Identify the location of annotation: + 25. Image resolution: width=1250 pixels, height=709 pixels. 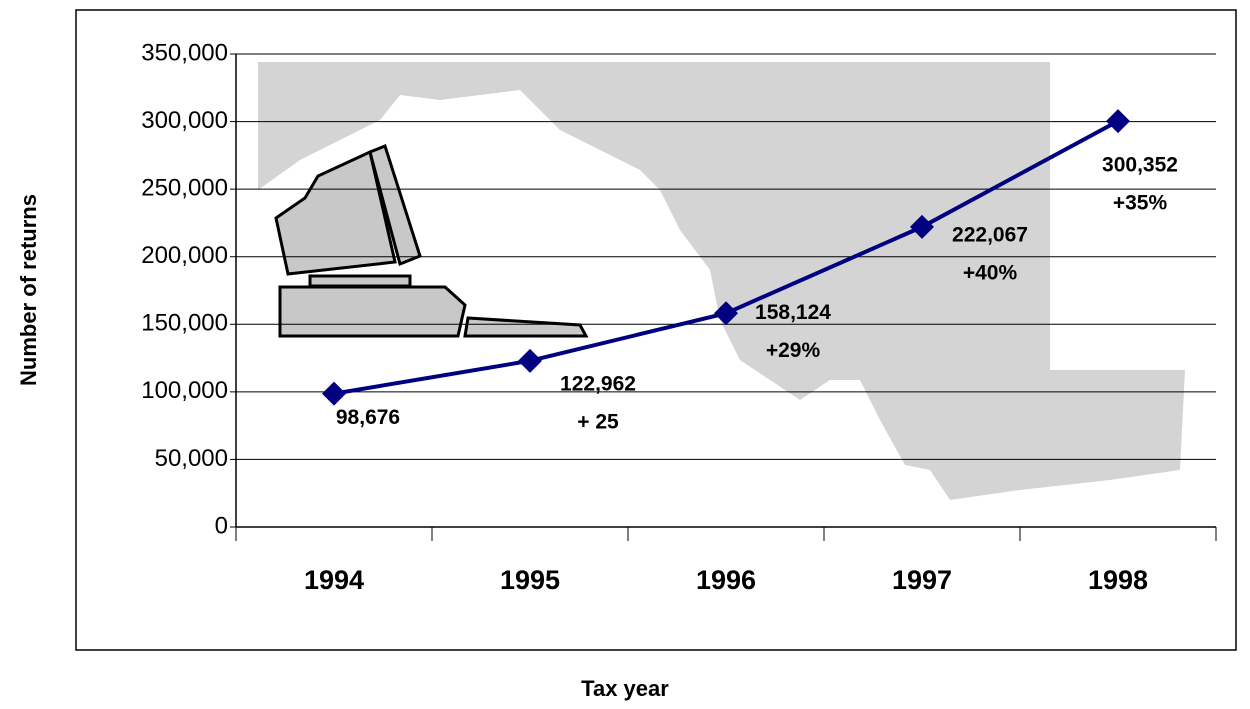
(598, 421).